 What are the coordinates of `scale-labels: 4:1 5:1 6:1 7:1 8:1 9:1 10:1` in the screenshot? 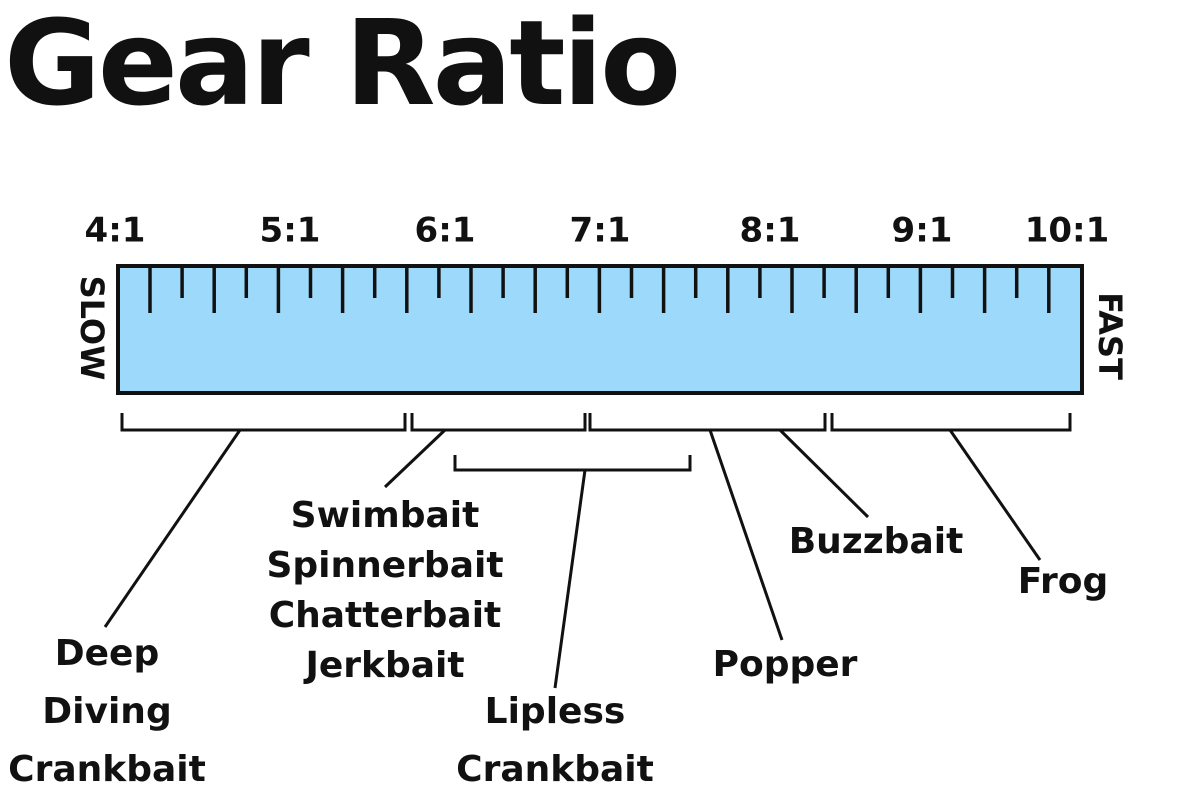 It's located at (597, 231).